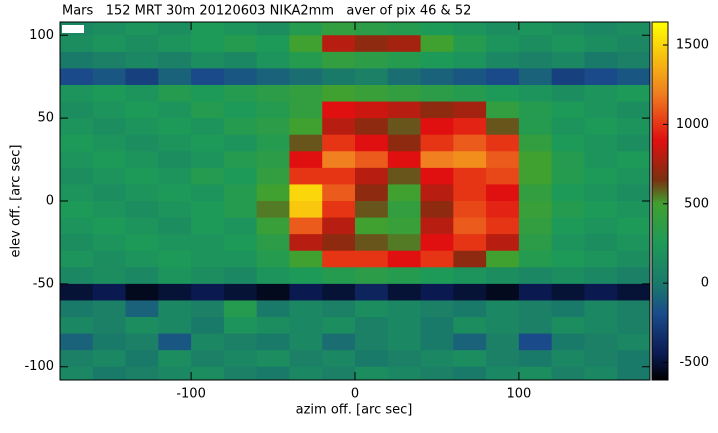  What do you see at coordinates (692, 45) in the screenshot?
I see `colorbar-tick-label: 1500` at bounding box center [692, 45].